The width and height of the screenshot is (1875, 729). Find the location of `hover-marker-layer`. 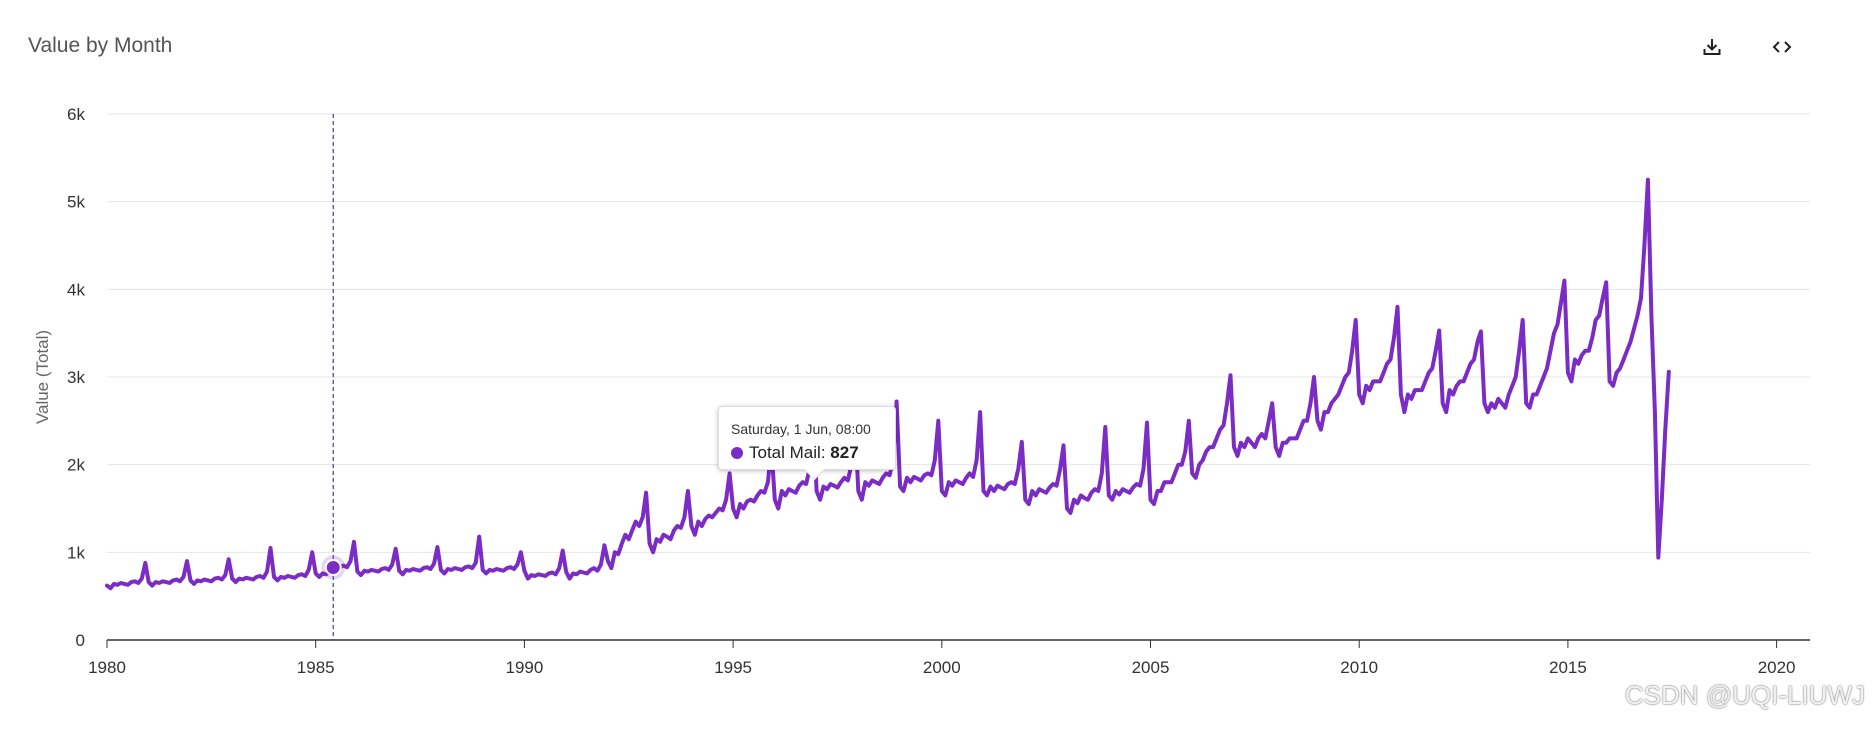

hover-marker-layer is located at coordinates (333, 567).